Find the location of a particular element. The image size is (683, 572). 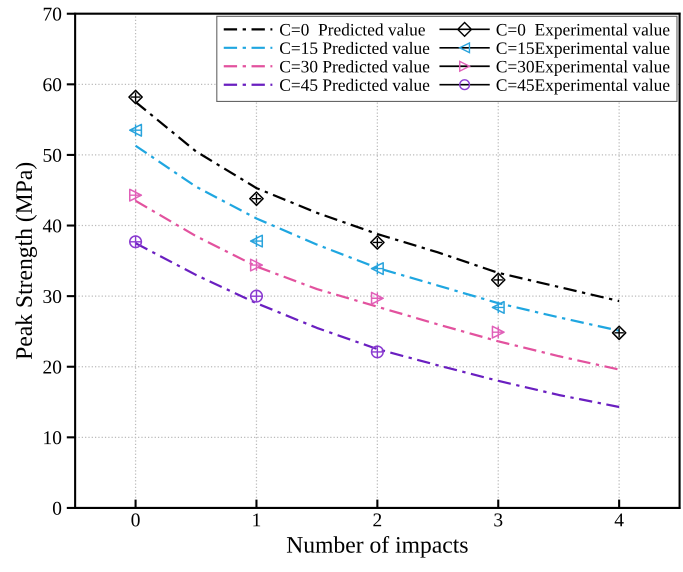

y-tick-label: 50 is located at coordinates (53, 155).